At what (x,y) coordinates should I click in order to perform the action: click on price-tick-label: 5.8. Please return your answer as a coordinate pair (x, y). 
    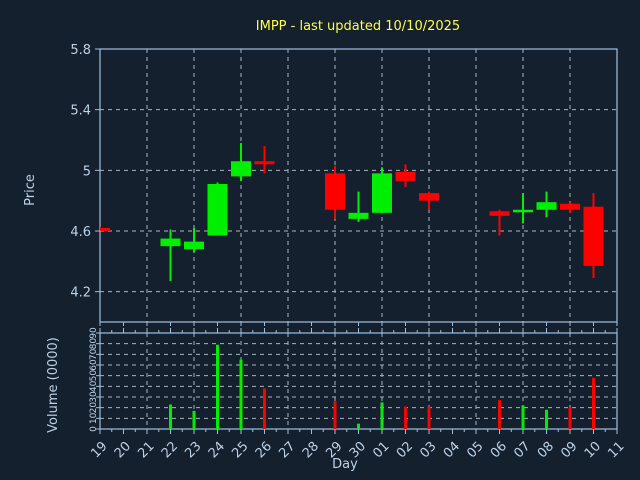
    Looking at the image, I should click on (80, 50).